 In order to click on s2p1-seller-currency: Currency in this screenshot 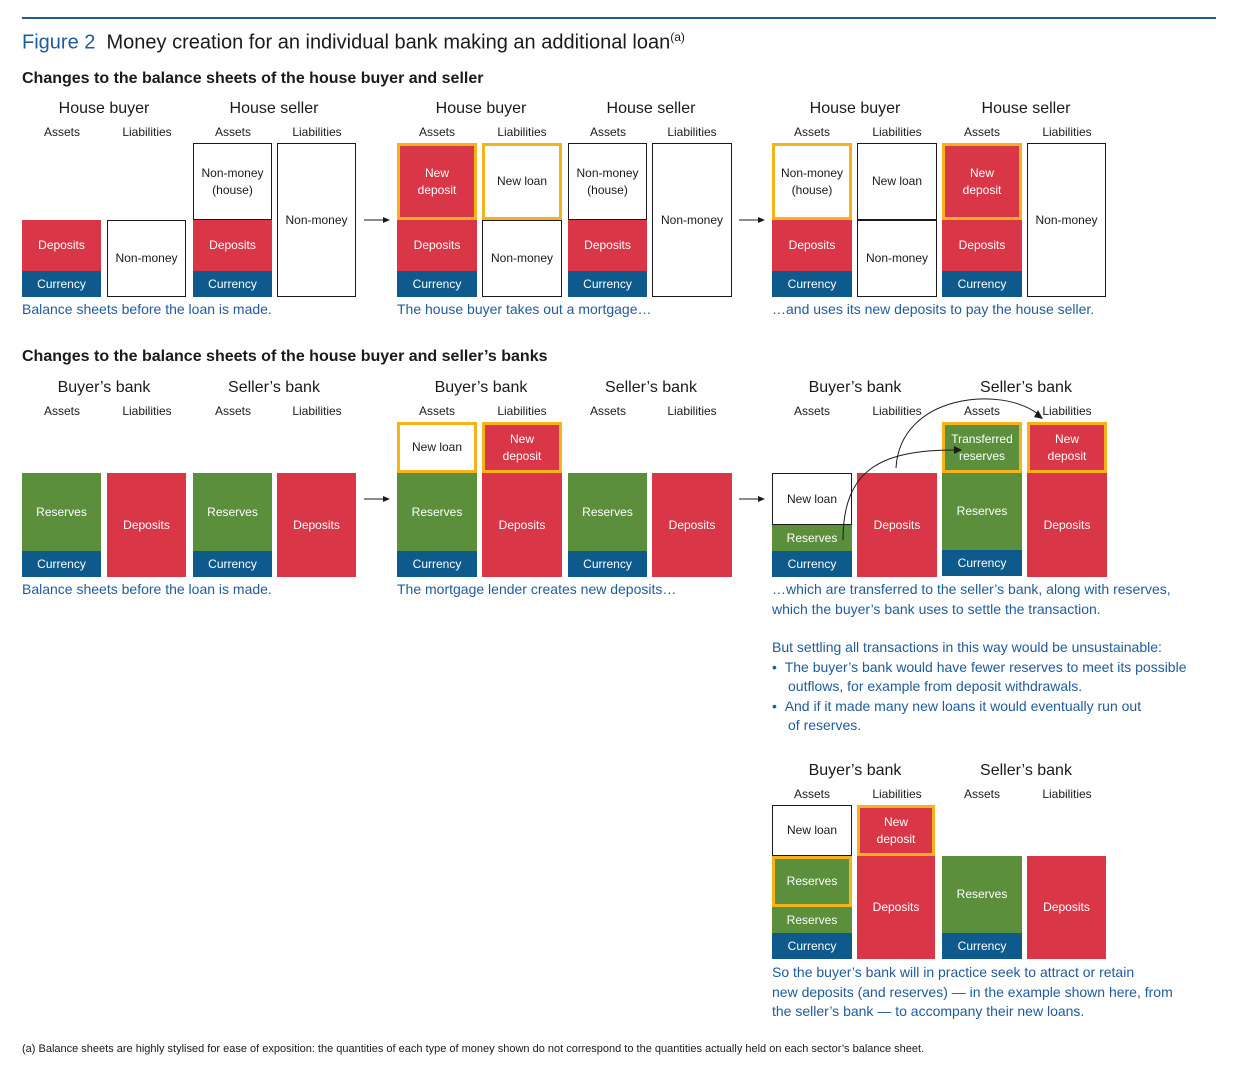, I will do `click(232, 564)`.